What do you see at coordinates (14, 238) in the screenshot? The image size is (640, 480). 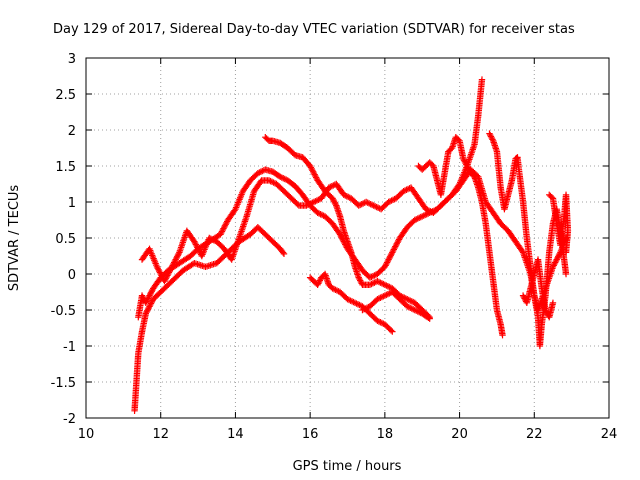 I see `y-axis-label: SDTVAR / TECUs` at bounding box center [14, 238].